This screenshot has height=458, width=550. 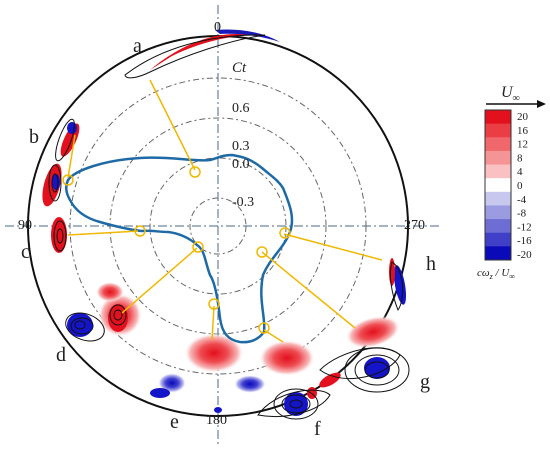 I want to click on colorbar-cells, so click(x=498, y=185).